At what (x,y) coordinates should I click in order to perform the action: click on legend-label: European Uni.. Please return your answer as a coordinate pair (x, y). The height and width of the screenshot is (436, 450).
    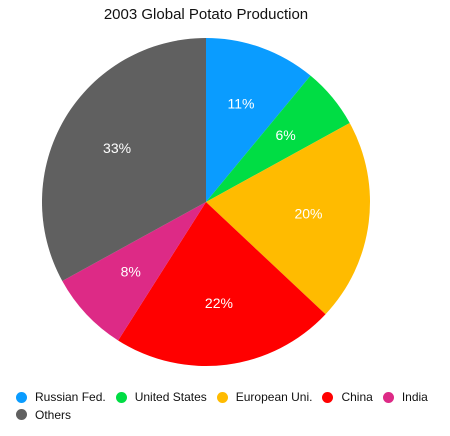
    Looking at the image, I should click on (274, 397).